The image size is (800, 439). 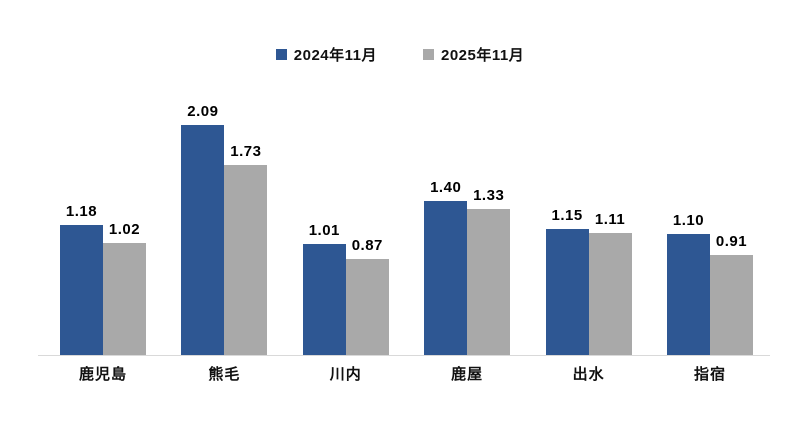 What do you see at coordinates (400, 54) in the screenshot?
I see `chart-legend: 2024年11月 2025年11月` at bounding box center [400, 54].